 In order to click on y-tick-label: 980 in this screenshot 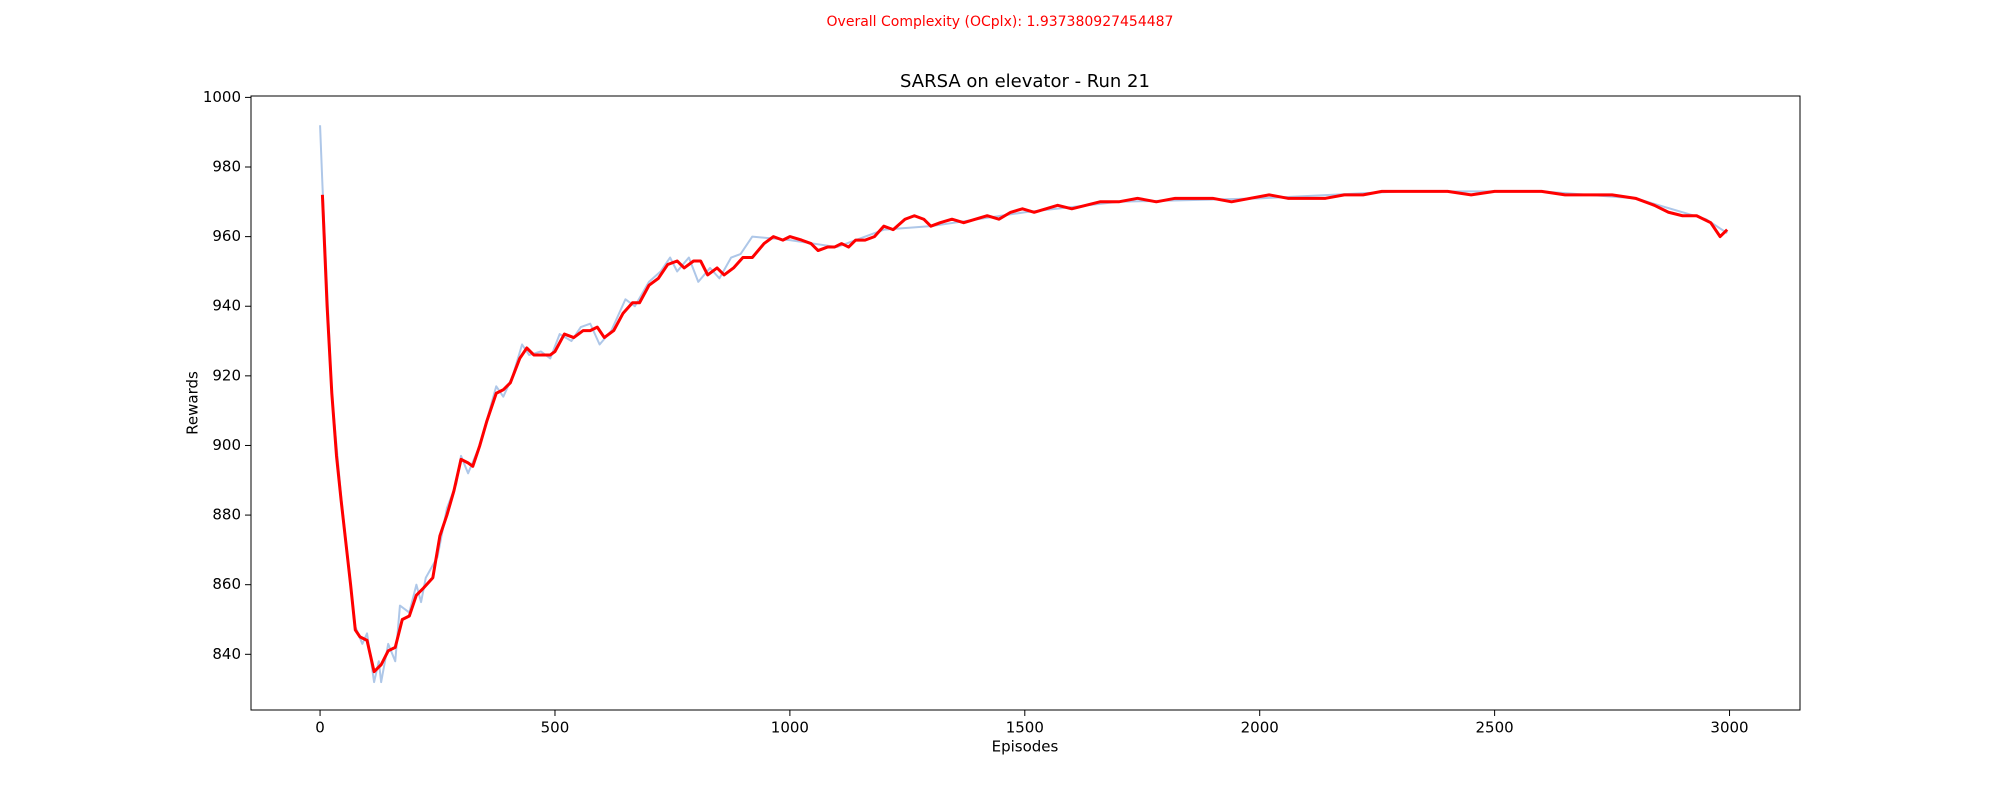, I will do `click(226, 167)`.